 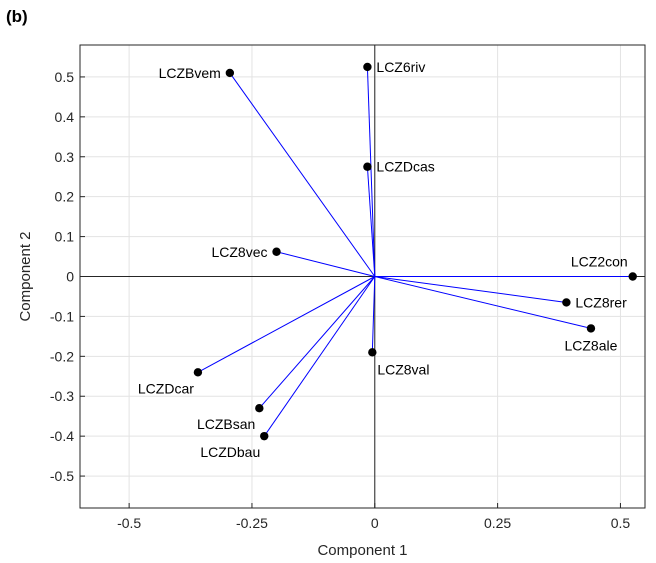 What do you see at coordinates (400, 67) in the screenshot?
I see `point-label: LCZ6riv` at bounding box center [400, 67].